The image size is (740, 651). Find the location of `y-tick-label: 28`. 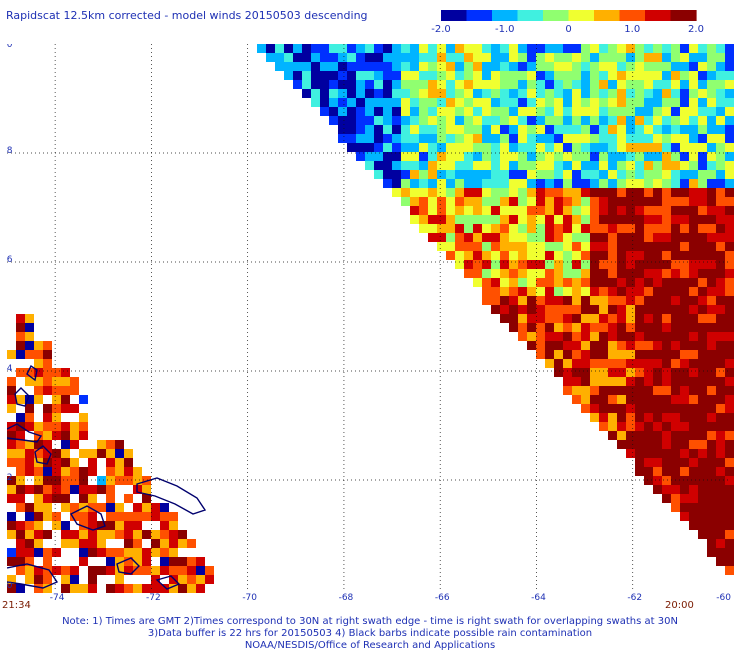

y-tick-label: 28 is located at coordinates (10, 151).